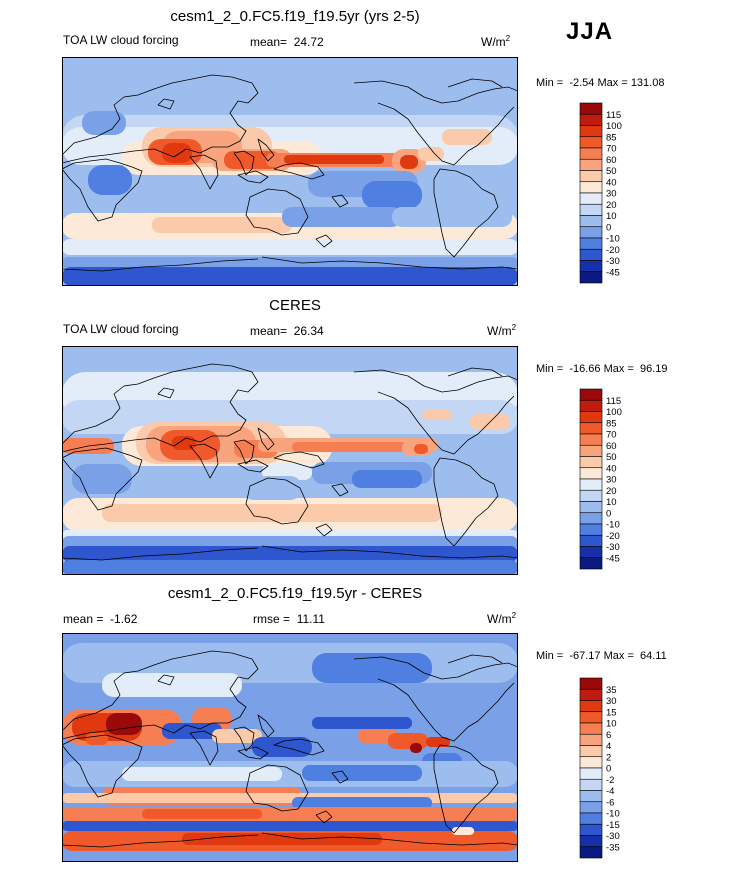  I want to click on panel-3-units: W/m2, so click(502, 618).